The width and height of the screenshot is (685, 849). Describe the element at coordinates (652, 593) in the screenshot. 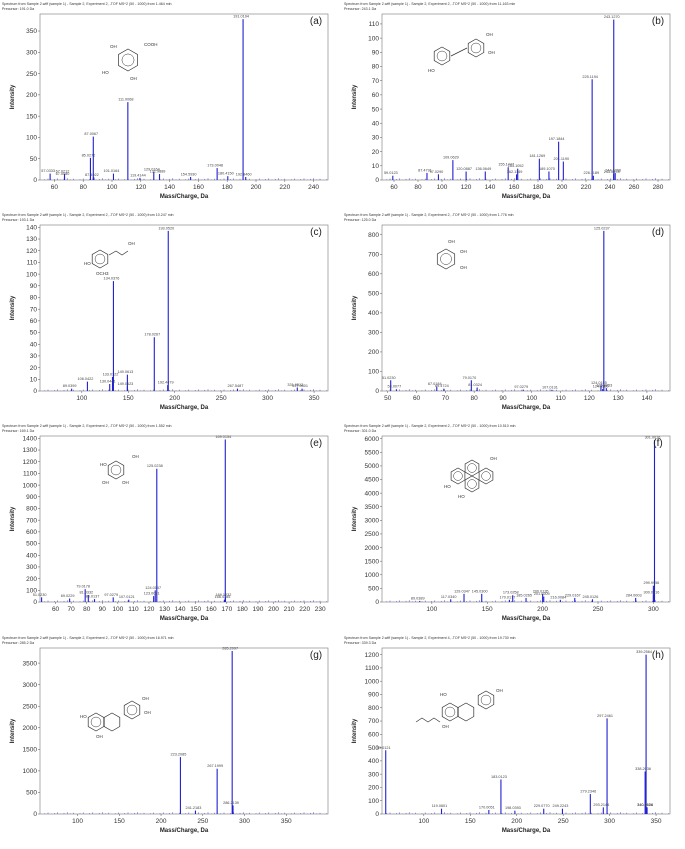

I see `peak-label: 300.0416` at that location.